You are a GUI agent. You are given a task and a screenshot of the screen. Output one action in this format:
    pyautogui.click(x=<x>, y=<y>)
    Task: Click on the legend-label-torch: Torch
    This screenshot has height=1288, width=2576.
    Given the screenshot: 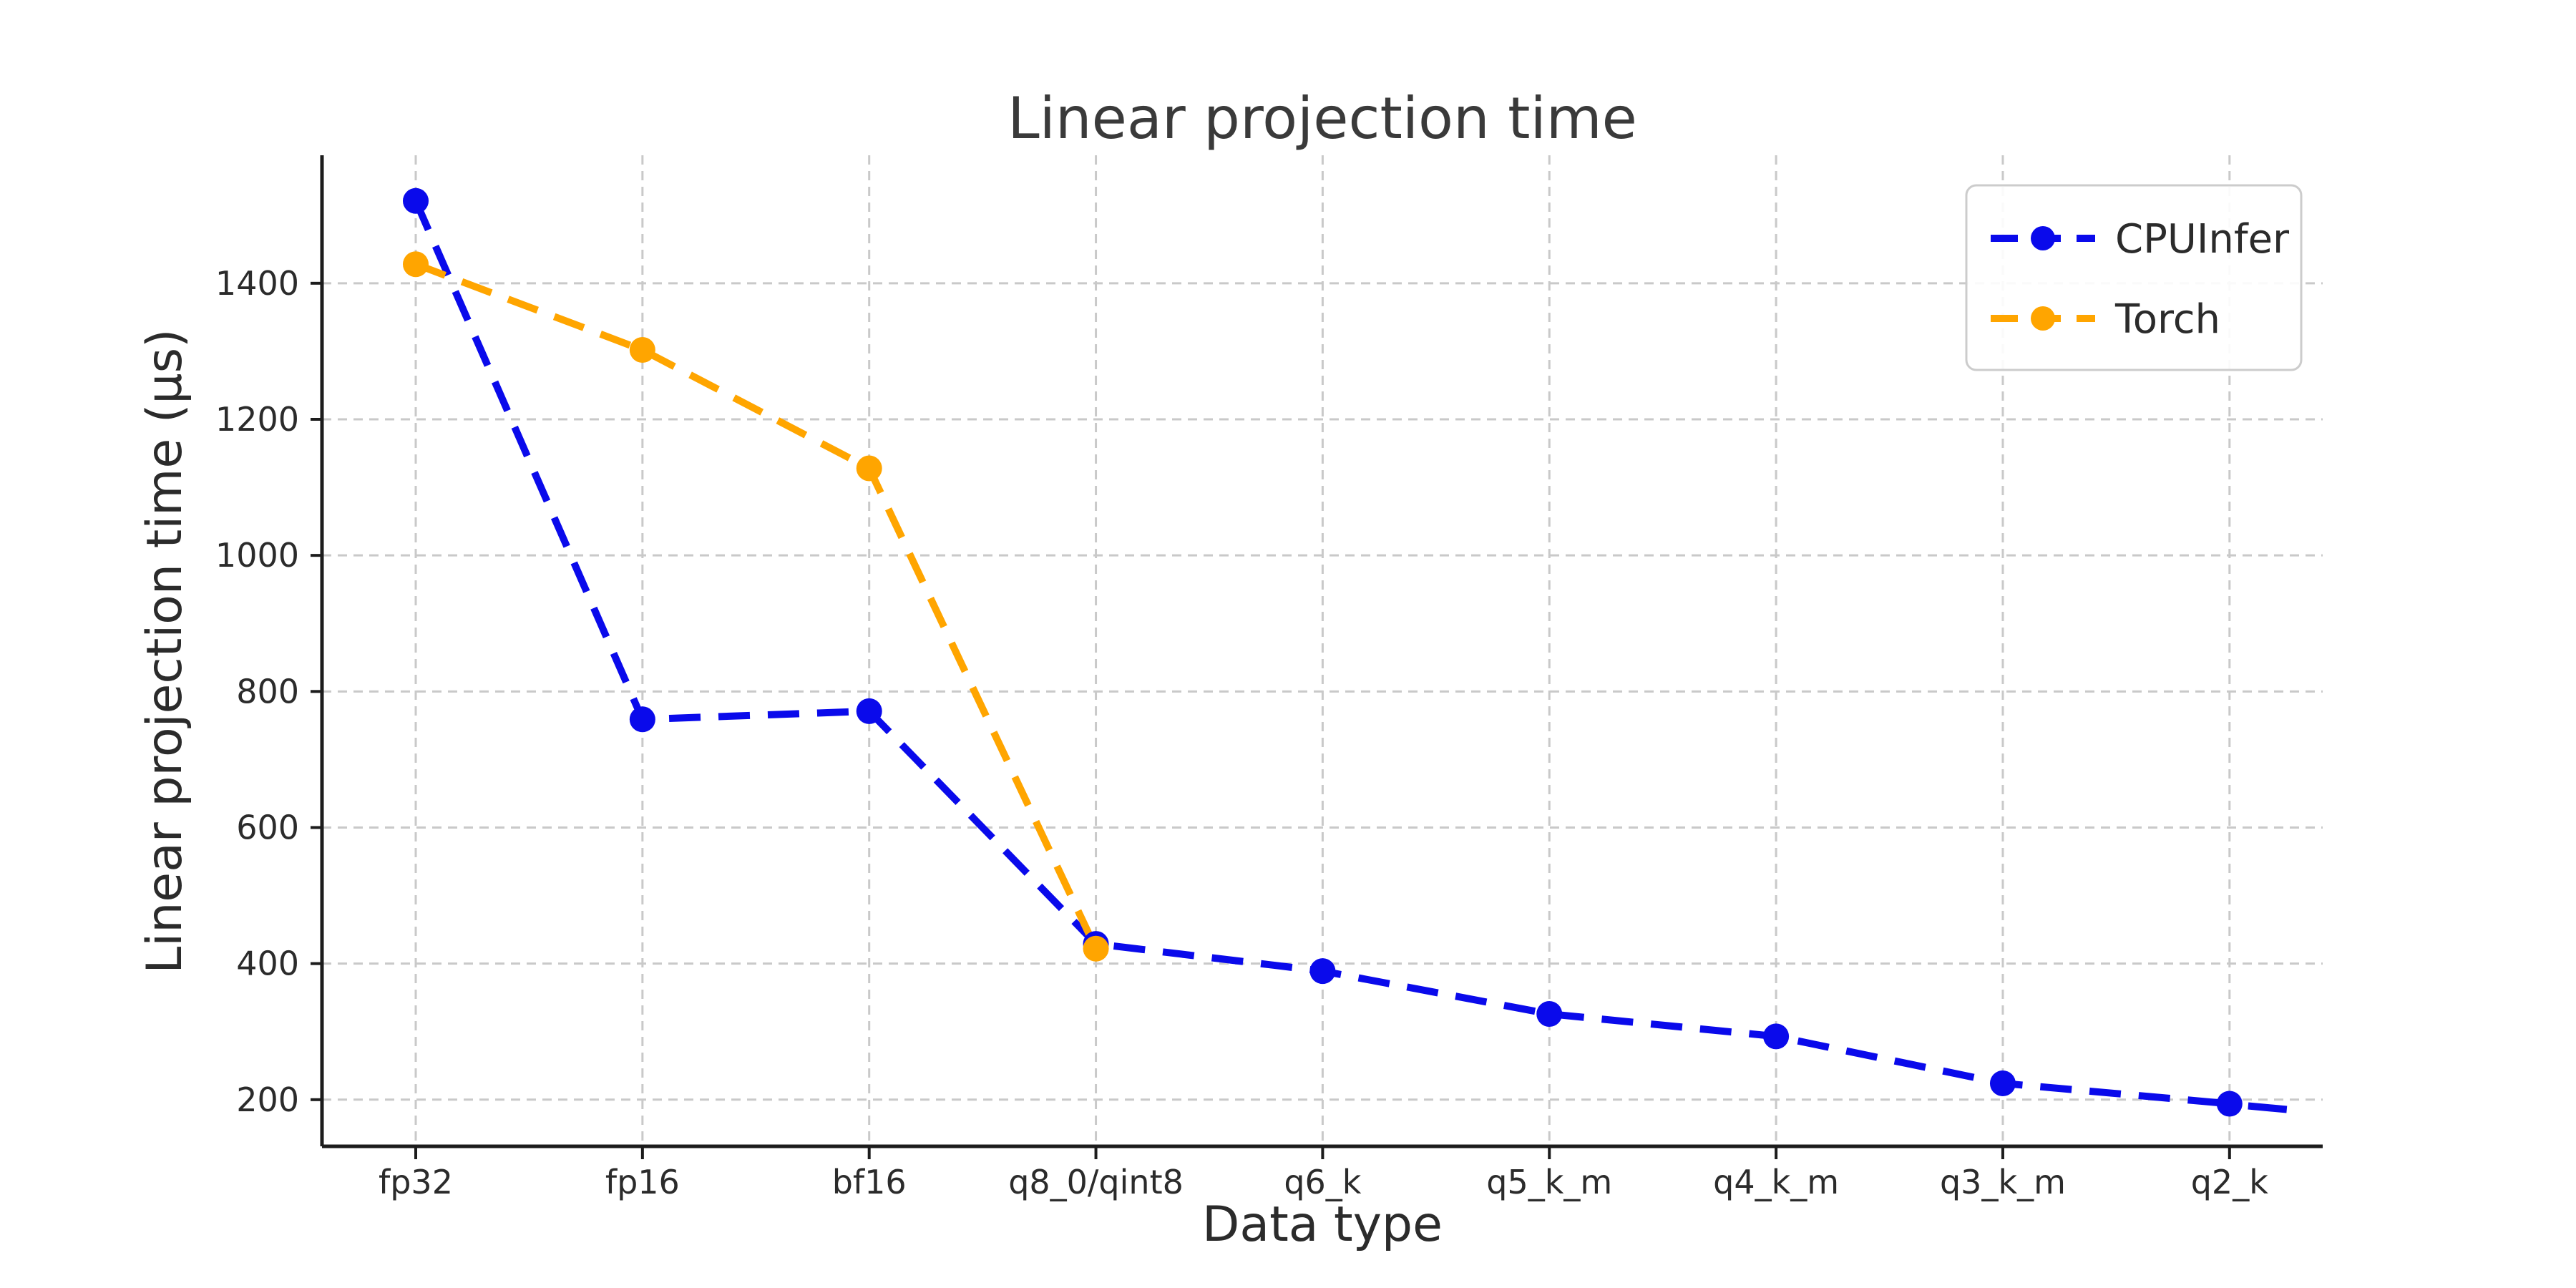 What is the action you would take?
    pyautogui.click(x=2167, y=319)
    